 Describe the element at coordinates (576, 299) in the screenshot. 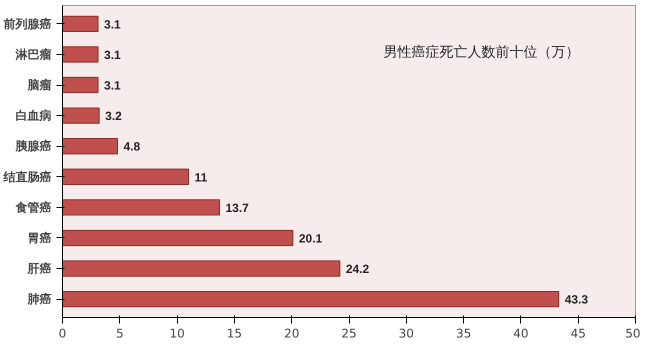

I see `data-label: 43.3` at that location.